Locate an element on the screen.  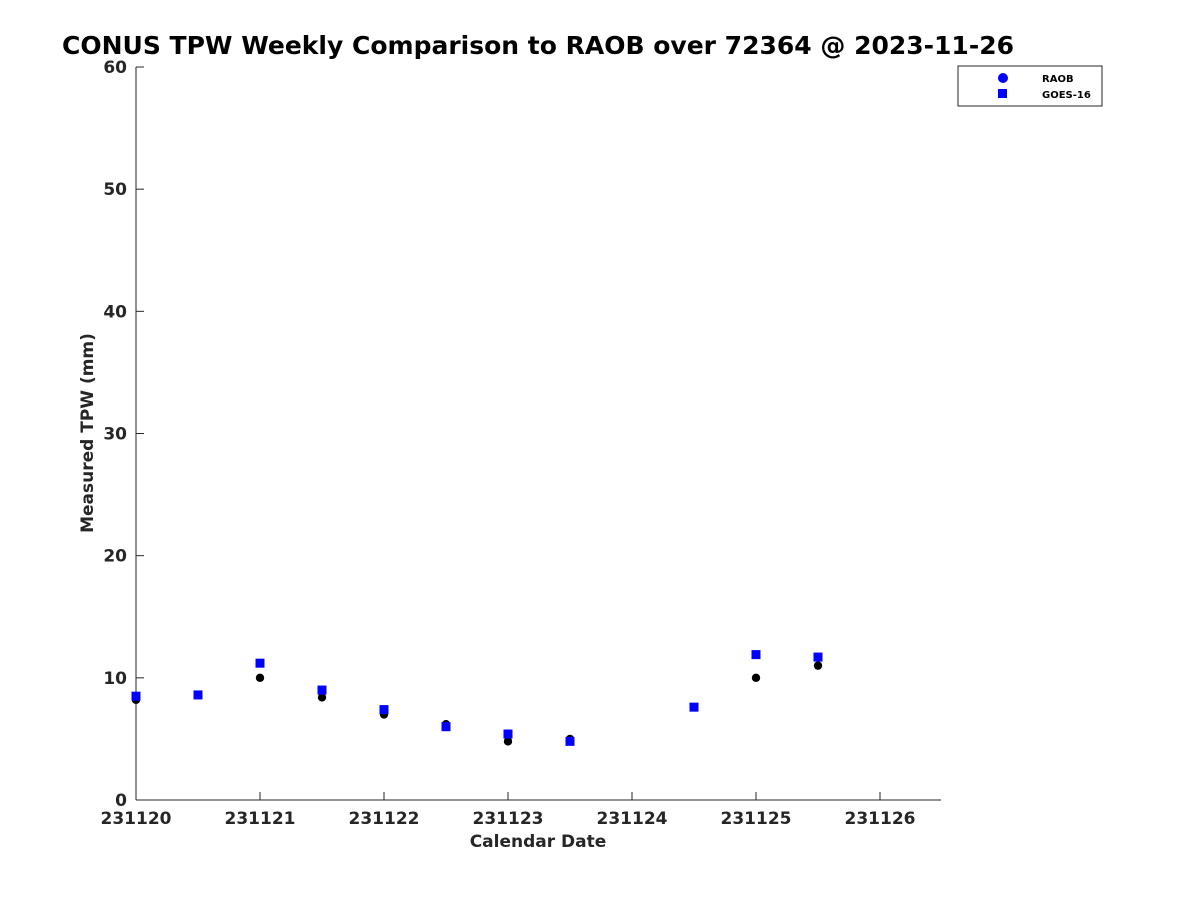
x-tick-label: 231123 is located at coordinates (508, 819).